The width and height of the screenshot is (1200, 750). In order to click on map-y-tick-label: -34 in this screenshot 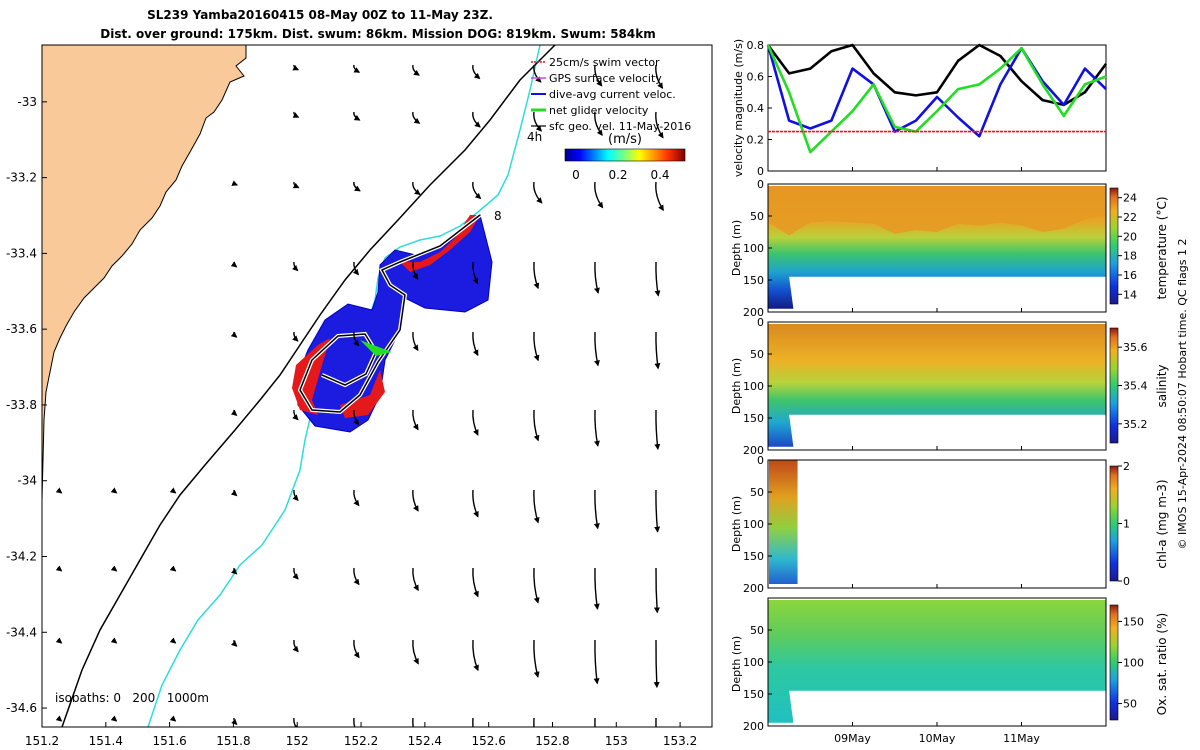, I will do `click(27, 481)`.